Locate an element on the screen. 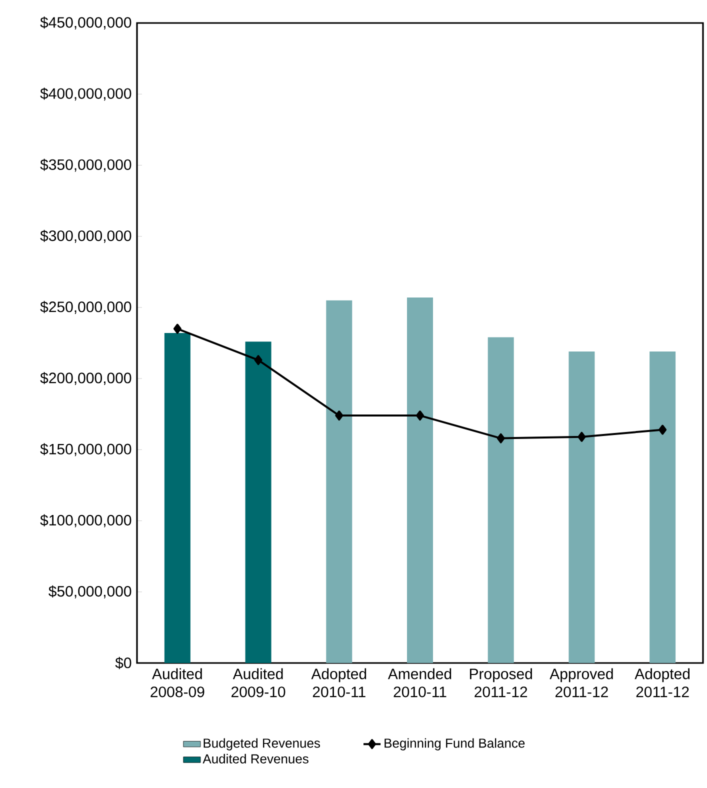 The height and width of the screenshot is (788, 707). legend-label: Audited Revenues is located at coordinates (255, 759).